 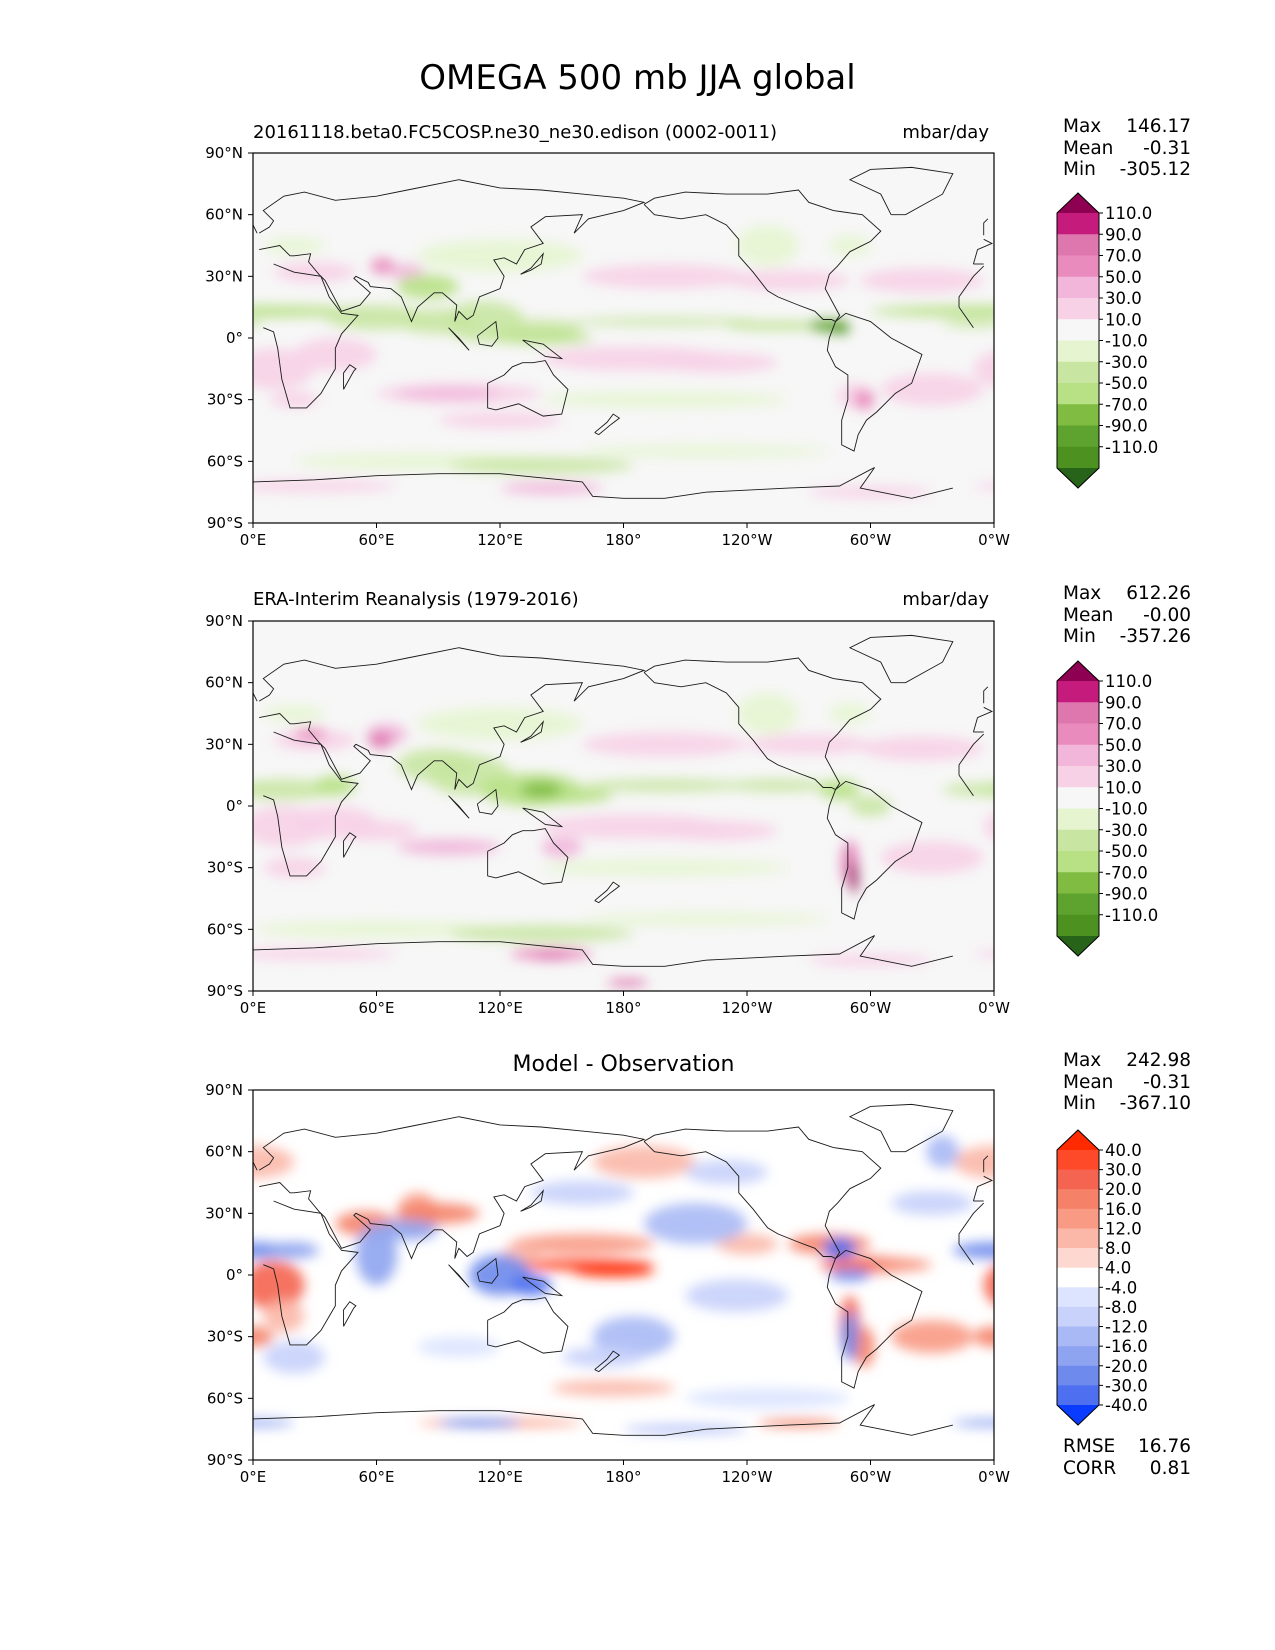 What do you see at coordinates (1128, 213) in the screenshot?
I see `colorbar-label: 110.0` at bounding box center [1128, 213].